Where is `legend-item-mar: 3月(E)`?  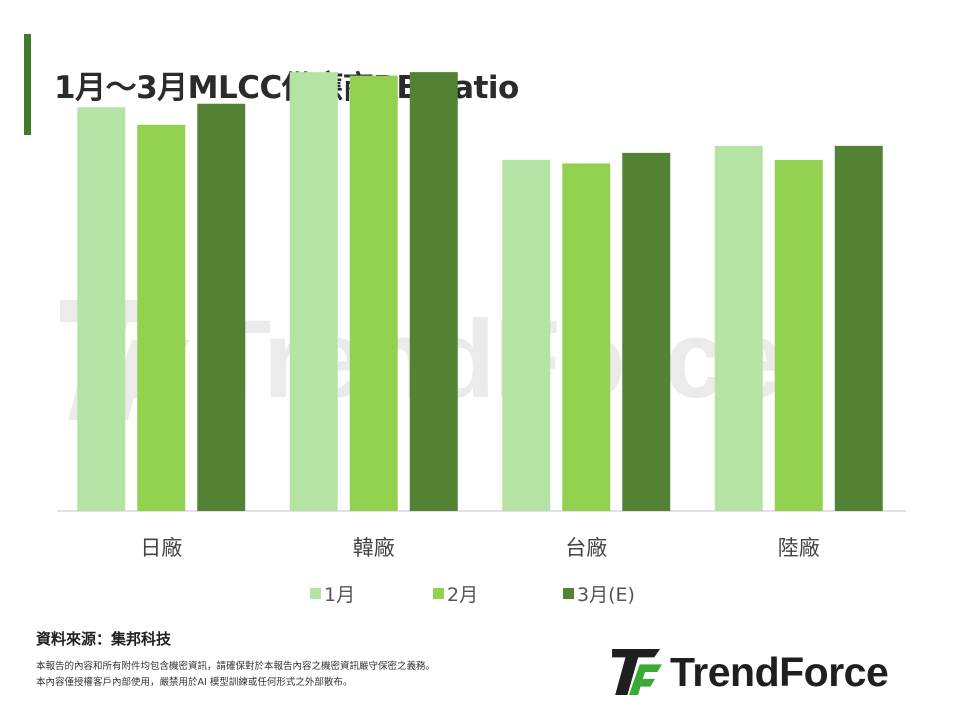
legend-item-mar: 3月(E) is located at coordinates (599, 593).